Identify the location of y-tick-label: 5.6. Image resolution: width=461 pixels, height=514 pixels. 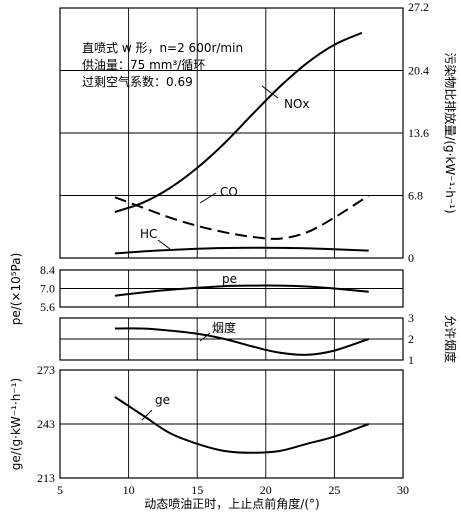
(47, 307).